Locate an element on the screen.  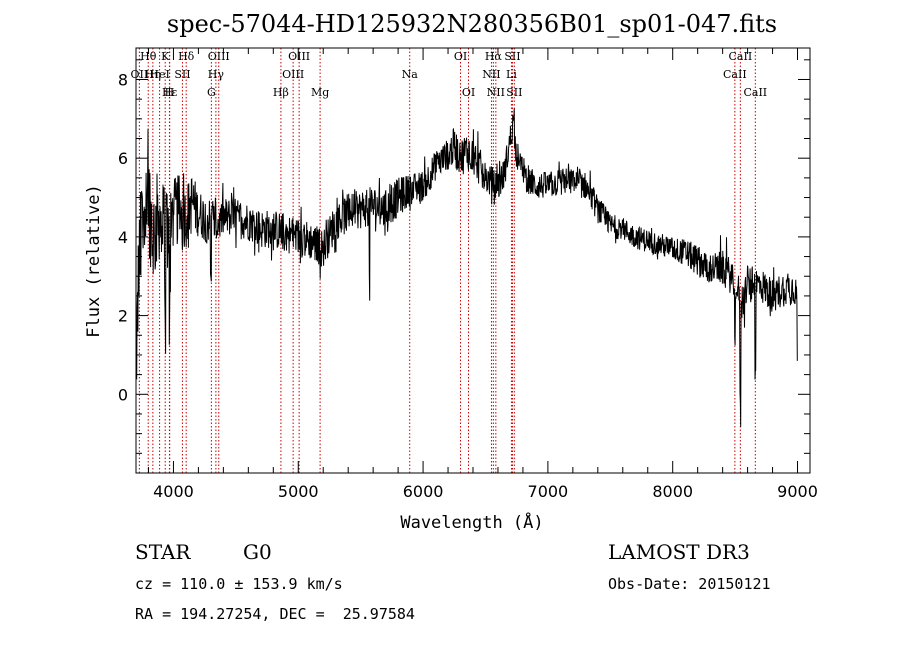
line-label: Li is located at coordinates (511, 74).